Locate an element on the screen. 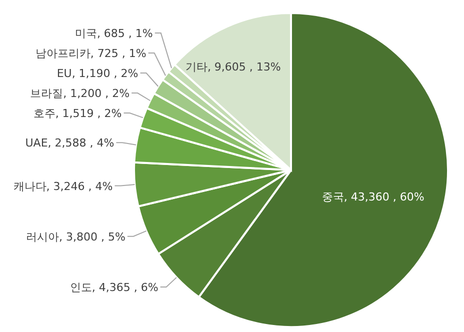 This screenshot has height=332, width=464. slice-label: 캐나다, 3,246 , 4% is located at coordinates (63, 186).